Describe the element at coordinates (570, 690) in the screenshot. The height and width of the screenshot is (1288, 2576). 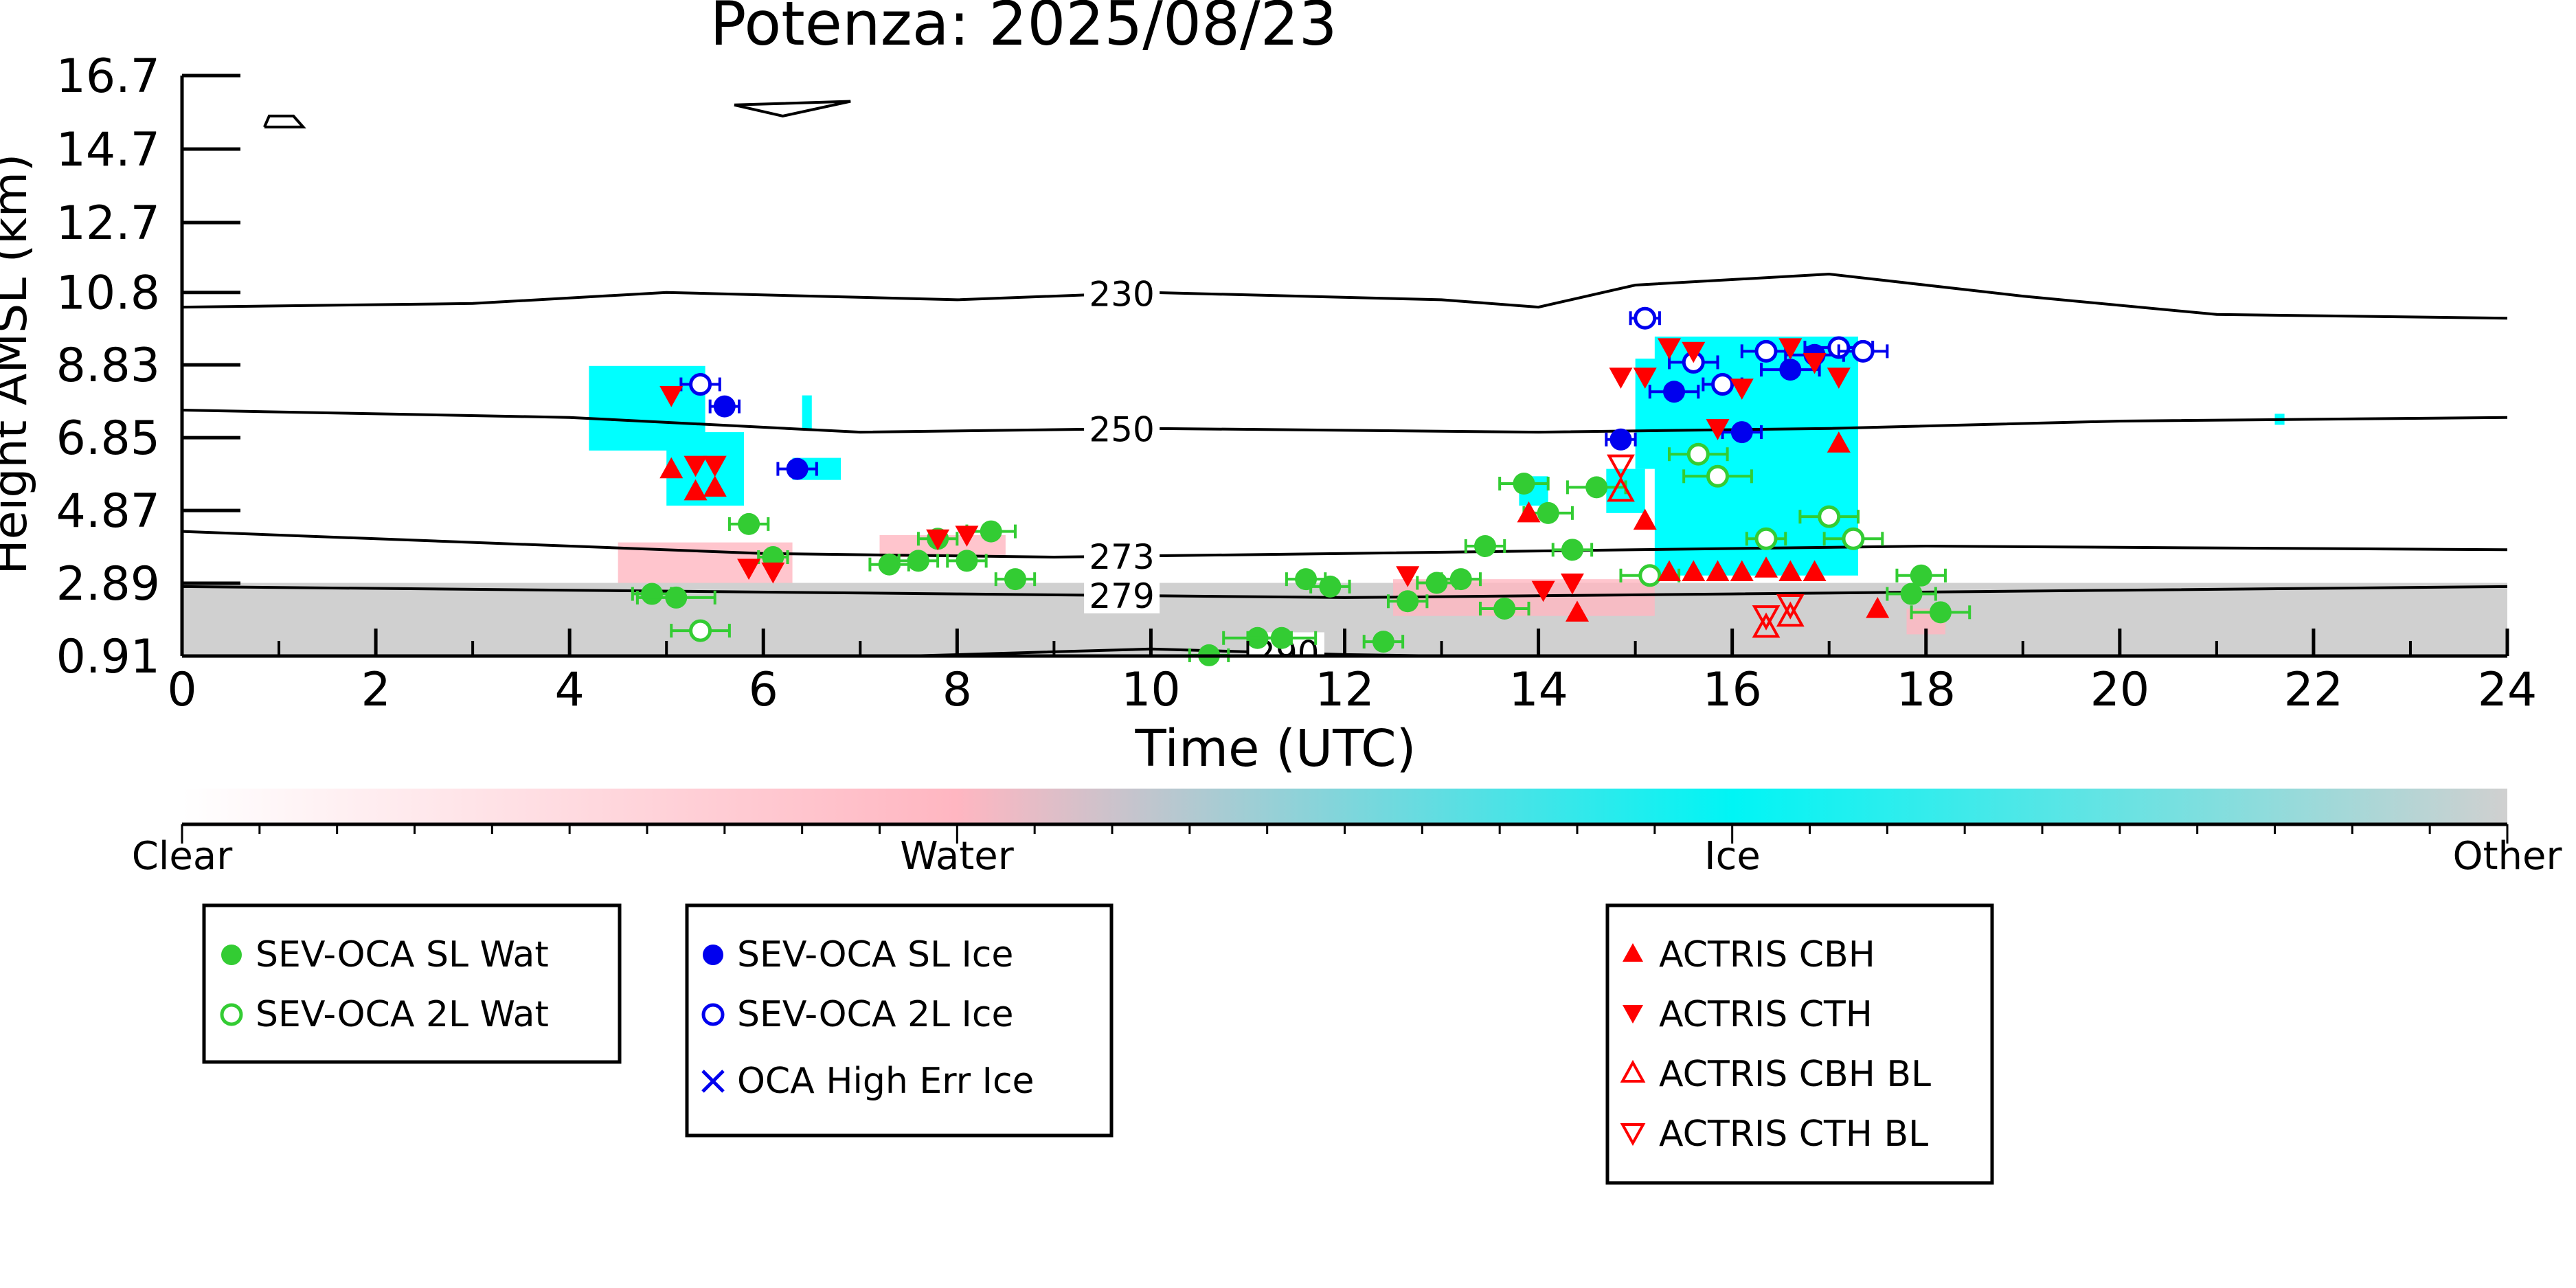
I see `x-tick-label: 4` at that location.